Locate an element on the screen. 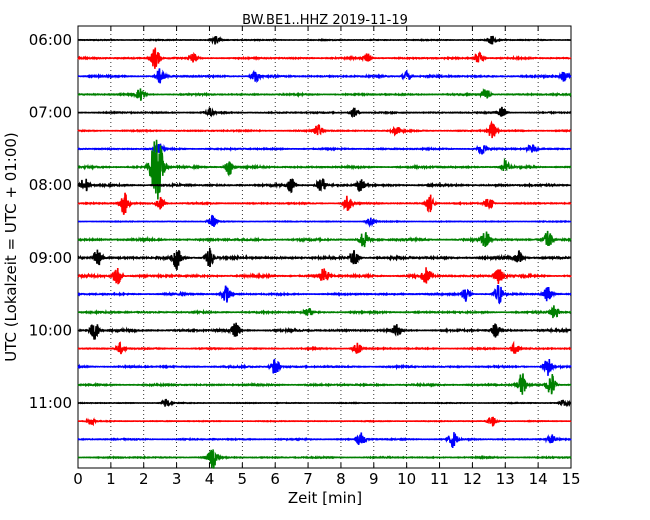 This screenshot has height=520, width=650. x-tick-label: 8 is located at coordinates (341, 479).